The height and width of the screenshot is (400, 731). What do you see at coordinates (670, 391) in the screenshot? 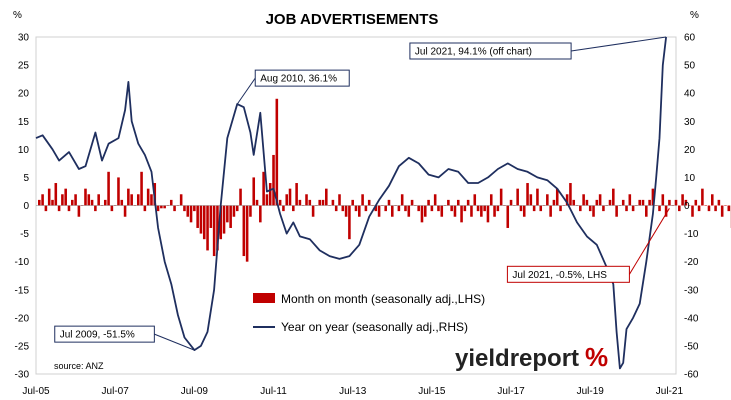
I see `x-tick-label: Jul-21` at bounding box center [670, 391].